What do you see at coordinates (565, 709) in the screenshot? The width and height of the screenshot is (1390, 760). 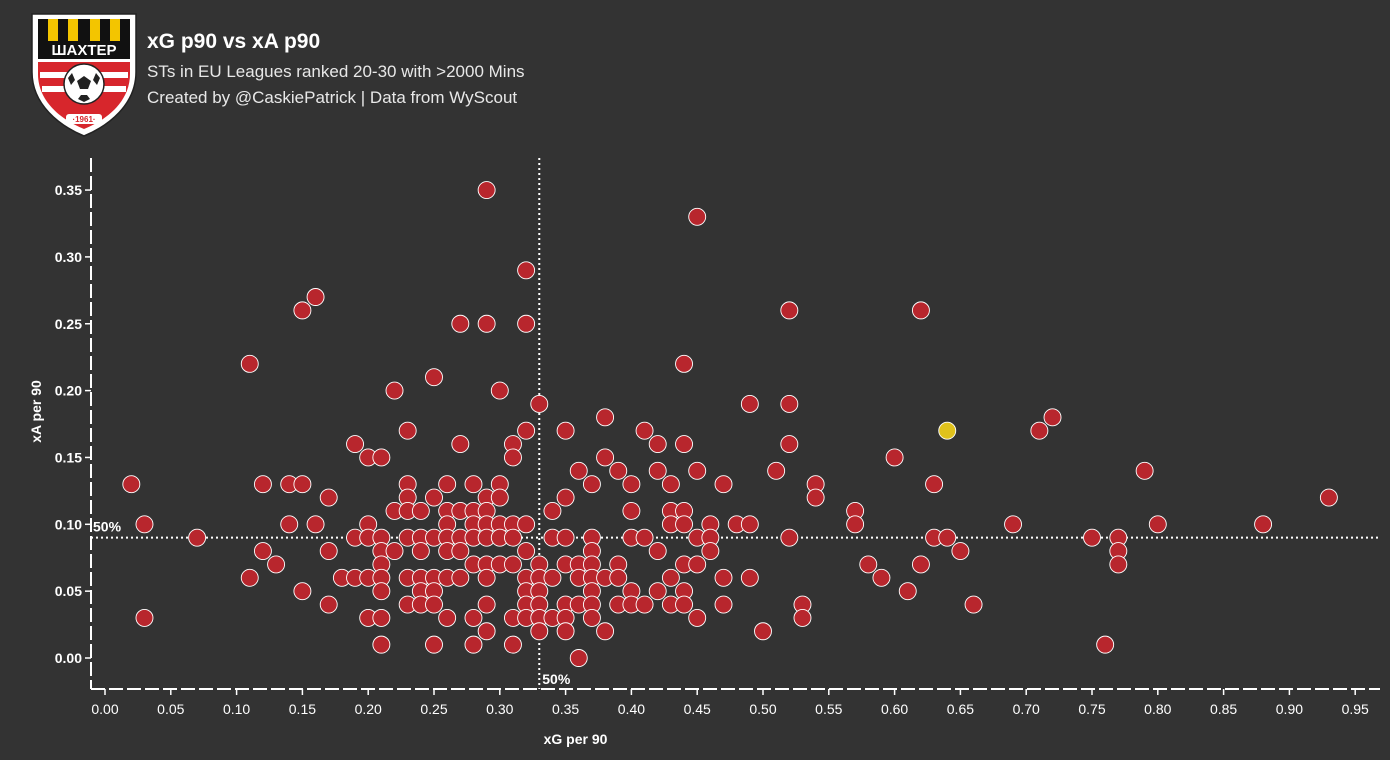 I see `x-tick-label: 0.35` at bounding box center [565, 709].